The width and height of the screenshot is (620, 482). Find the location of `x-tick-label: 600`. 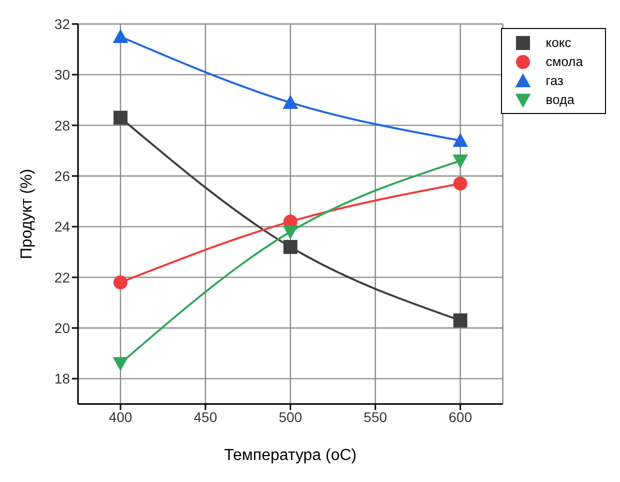

x-tick-label: 600 is located at coordinates (460, 416).